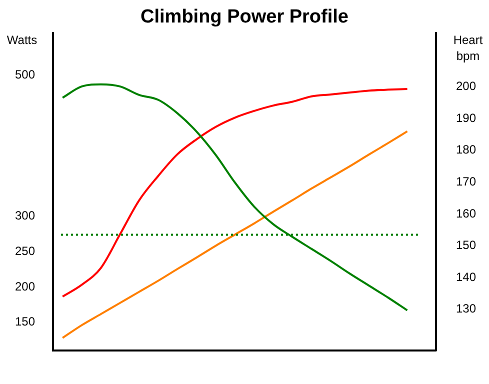 Image resolution: width=489 pixels, height=384 pixels. I want to click on y2-tick-label: 150, so click(466, 245).